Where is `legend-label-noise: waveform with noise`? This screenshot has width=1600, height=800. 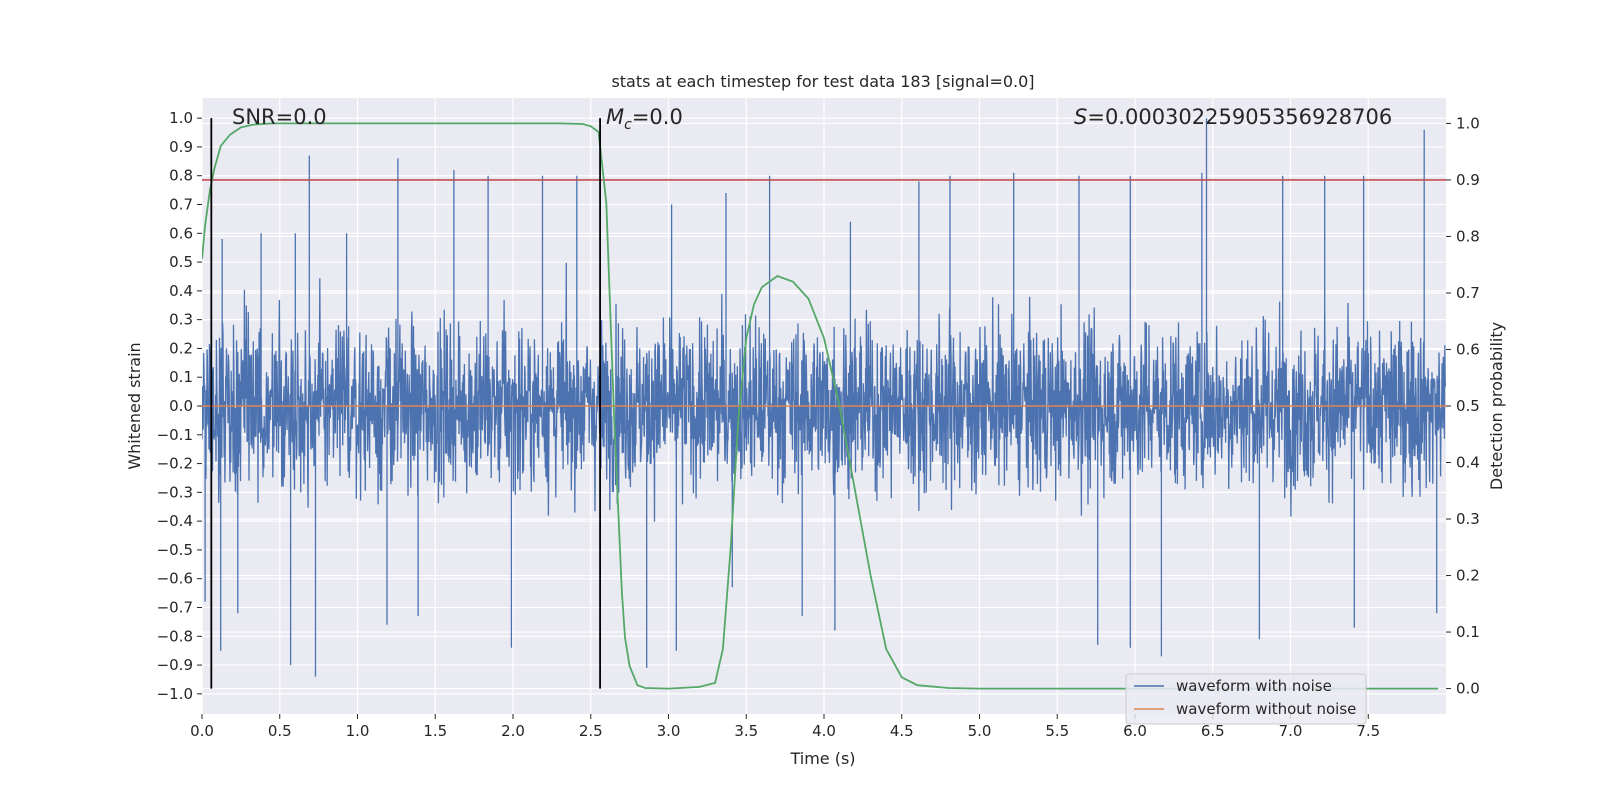 legend-label-noise: waveform with noise is located at coordinates (1254, 686).